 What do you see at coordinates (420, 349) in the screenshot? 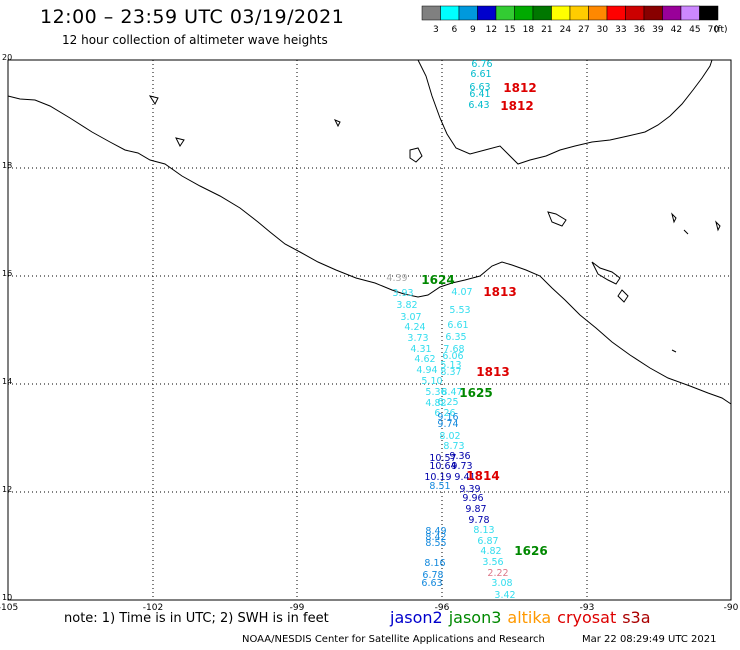
I see `wave-height-value: 4.31` at bounding box center [420, 349].